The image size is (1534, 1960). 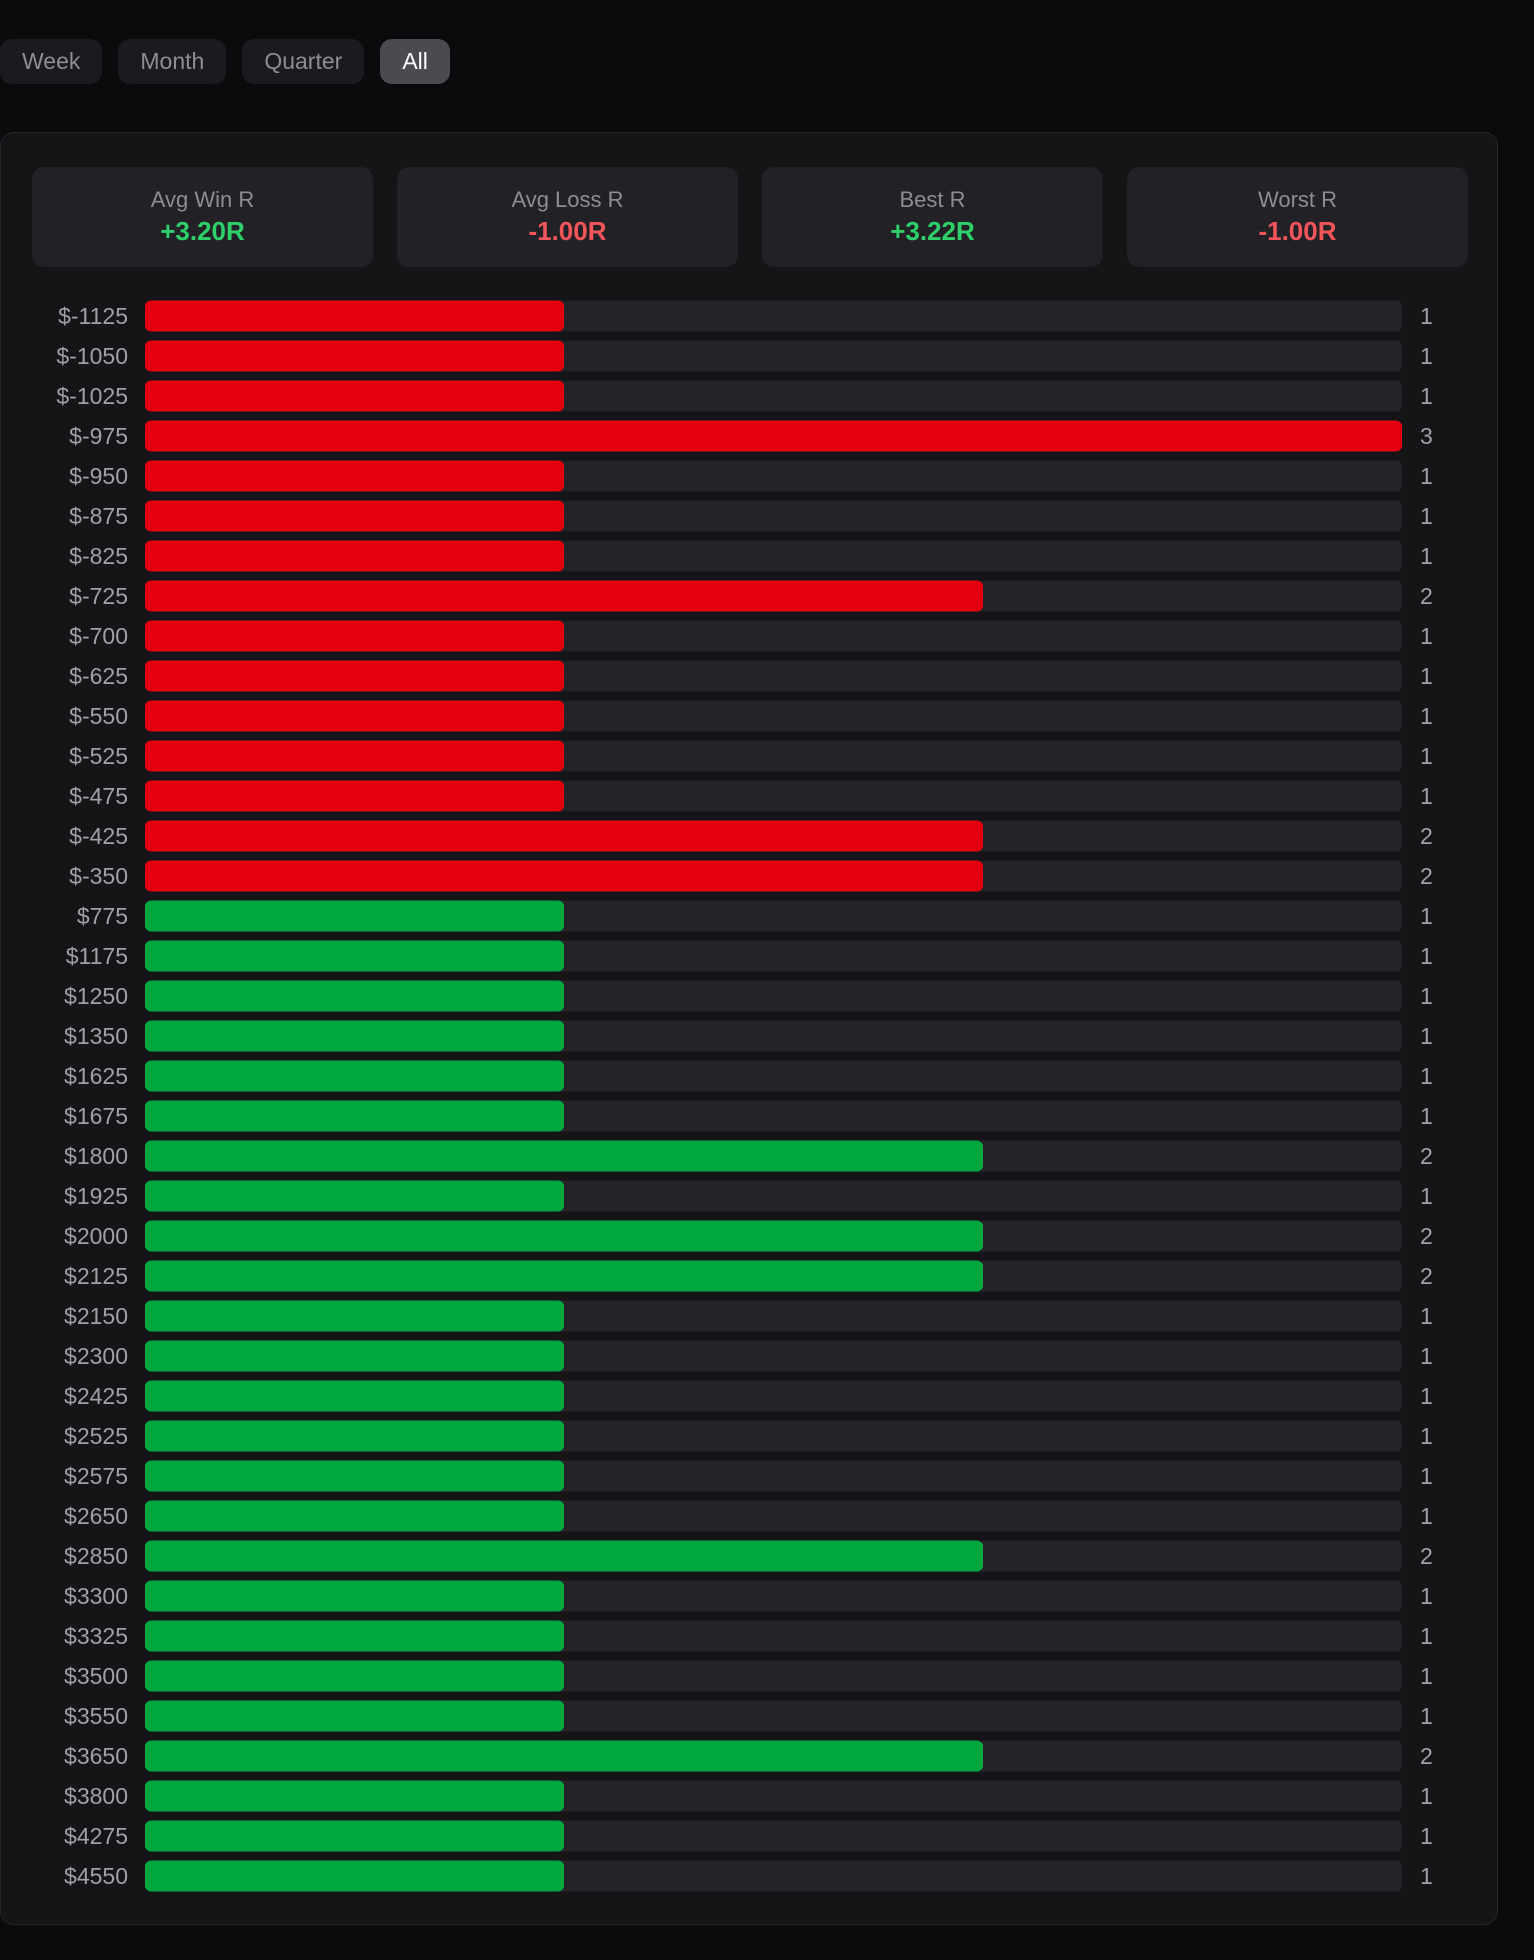 What do you see at coordinates (98, 636) in the screenshot?
I see `category-label: $-700` at bounding box center [98, 636].